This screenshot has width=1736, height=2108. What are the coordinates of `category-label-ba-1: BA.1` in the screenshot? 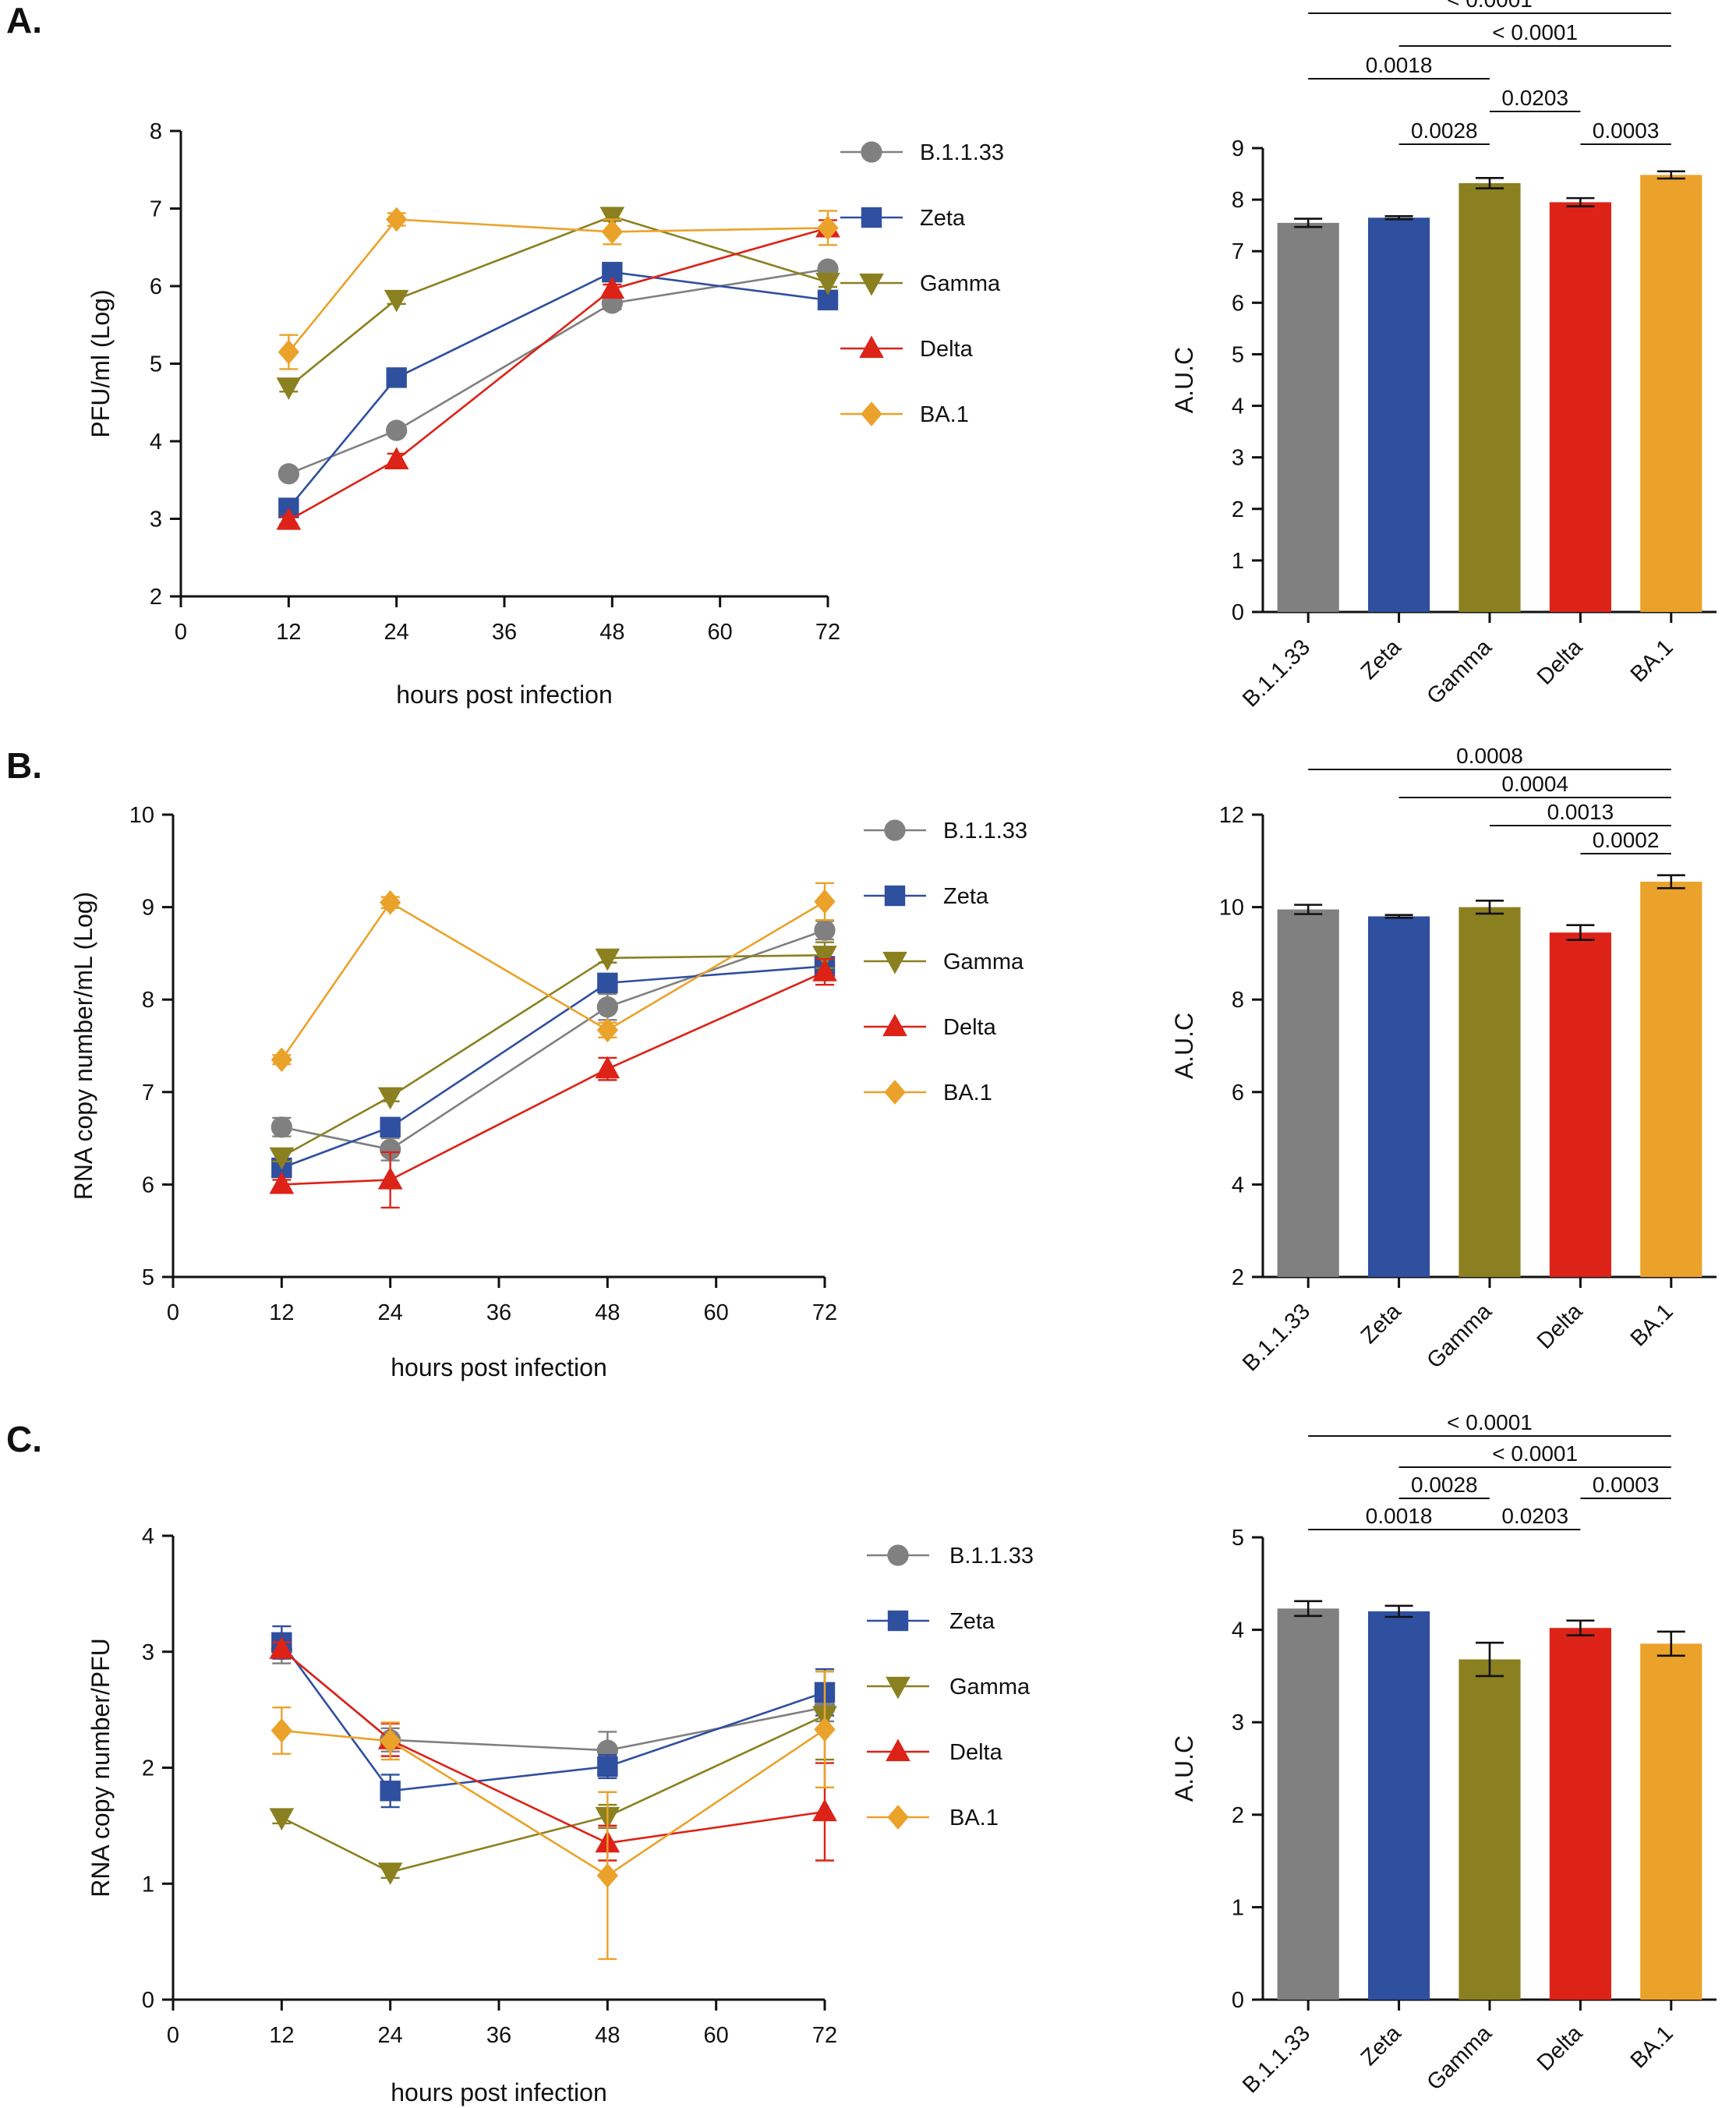 It's located at (1652, 661).